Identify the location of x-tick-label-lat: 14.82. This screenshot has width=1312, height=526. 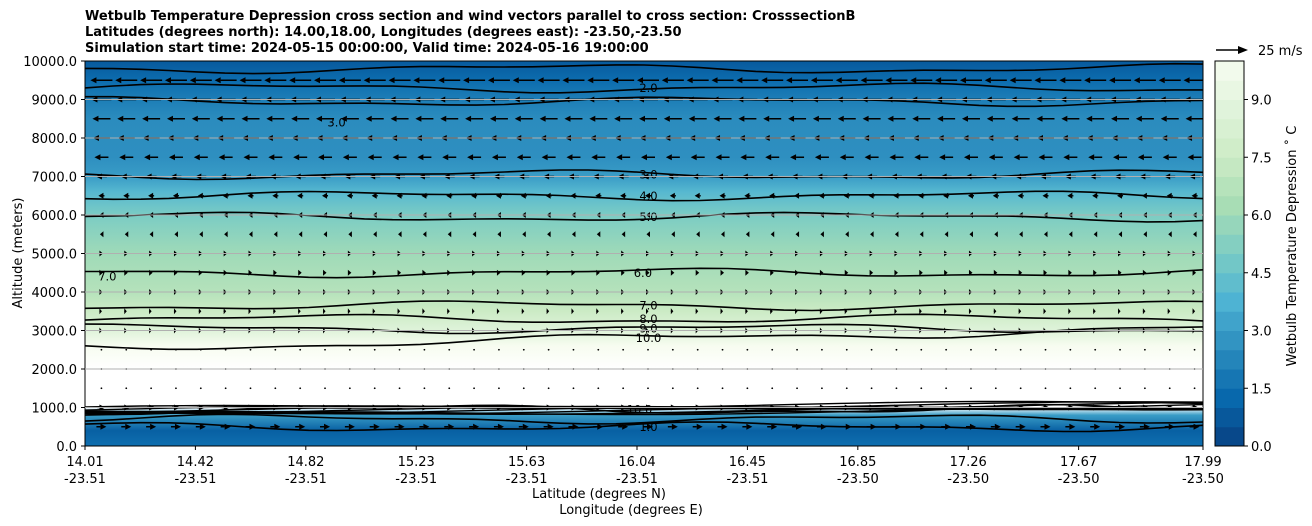
(305, 462).